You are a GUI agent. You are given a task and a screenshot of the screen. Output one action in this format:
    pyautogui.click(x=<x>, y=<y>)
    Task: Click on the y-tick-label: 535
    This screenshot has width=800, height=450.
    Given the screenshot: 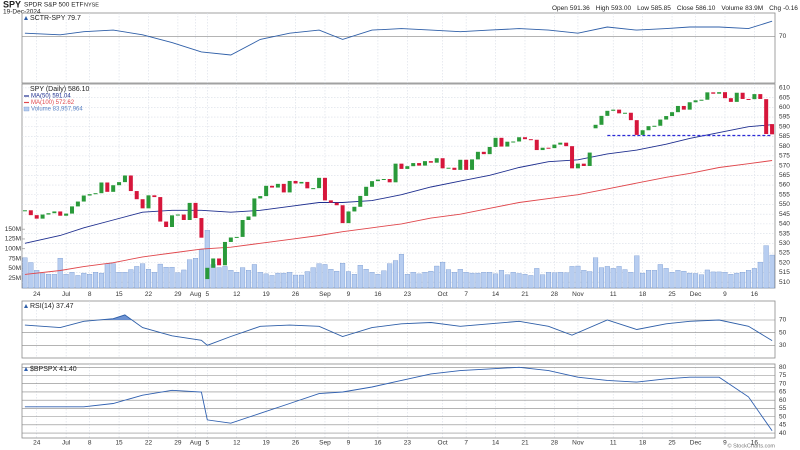 What is the action you would take?
    pyautogui.click(x=784, y=233)
    